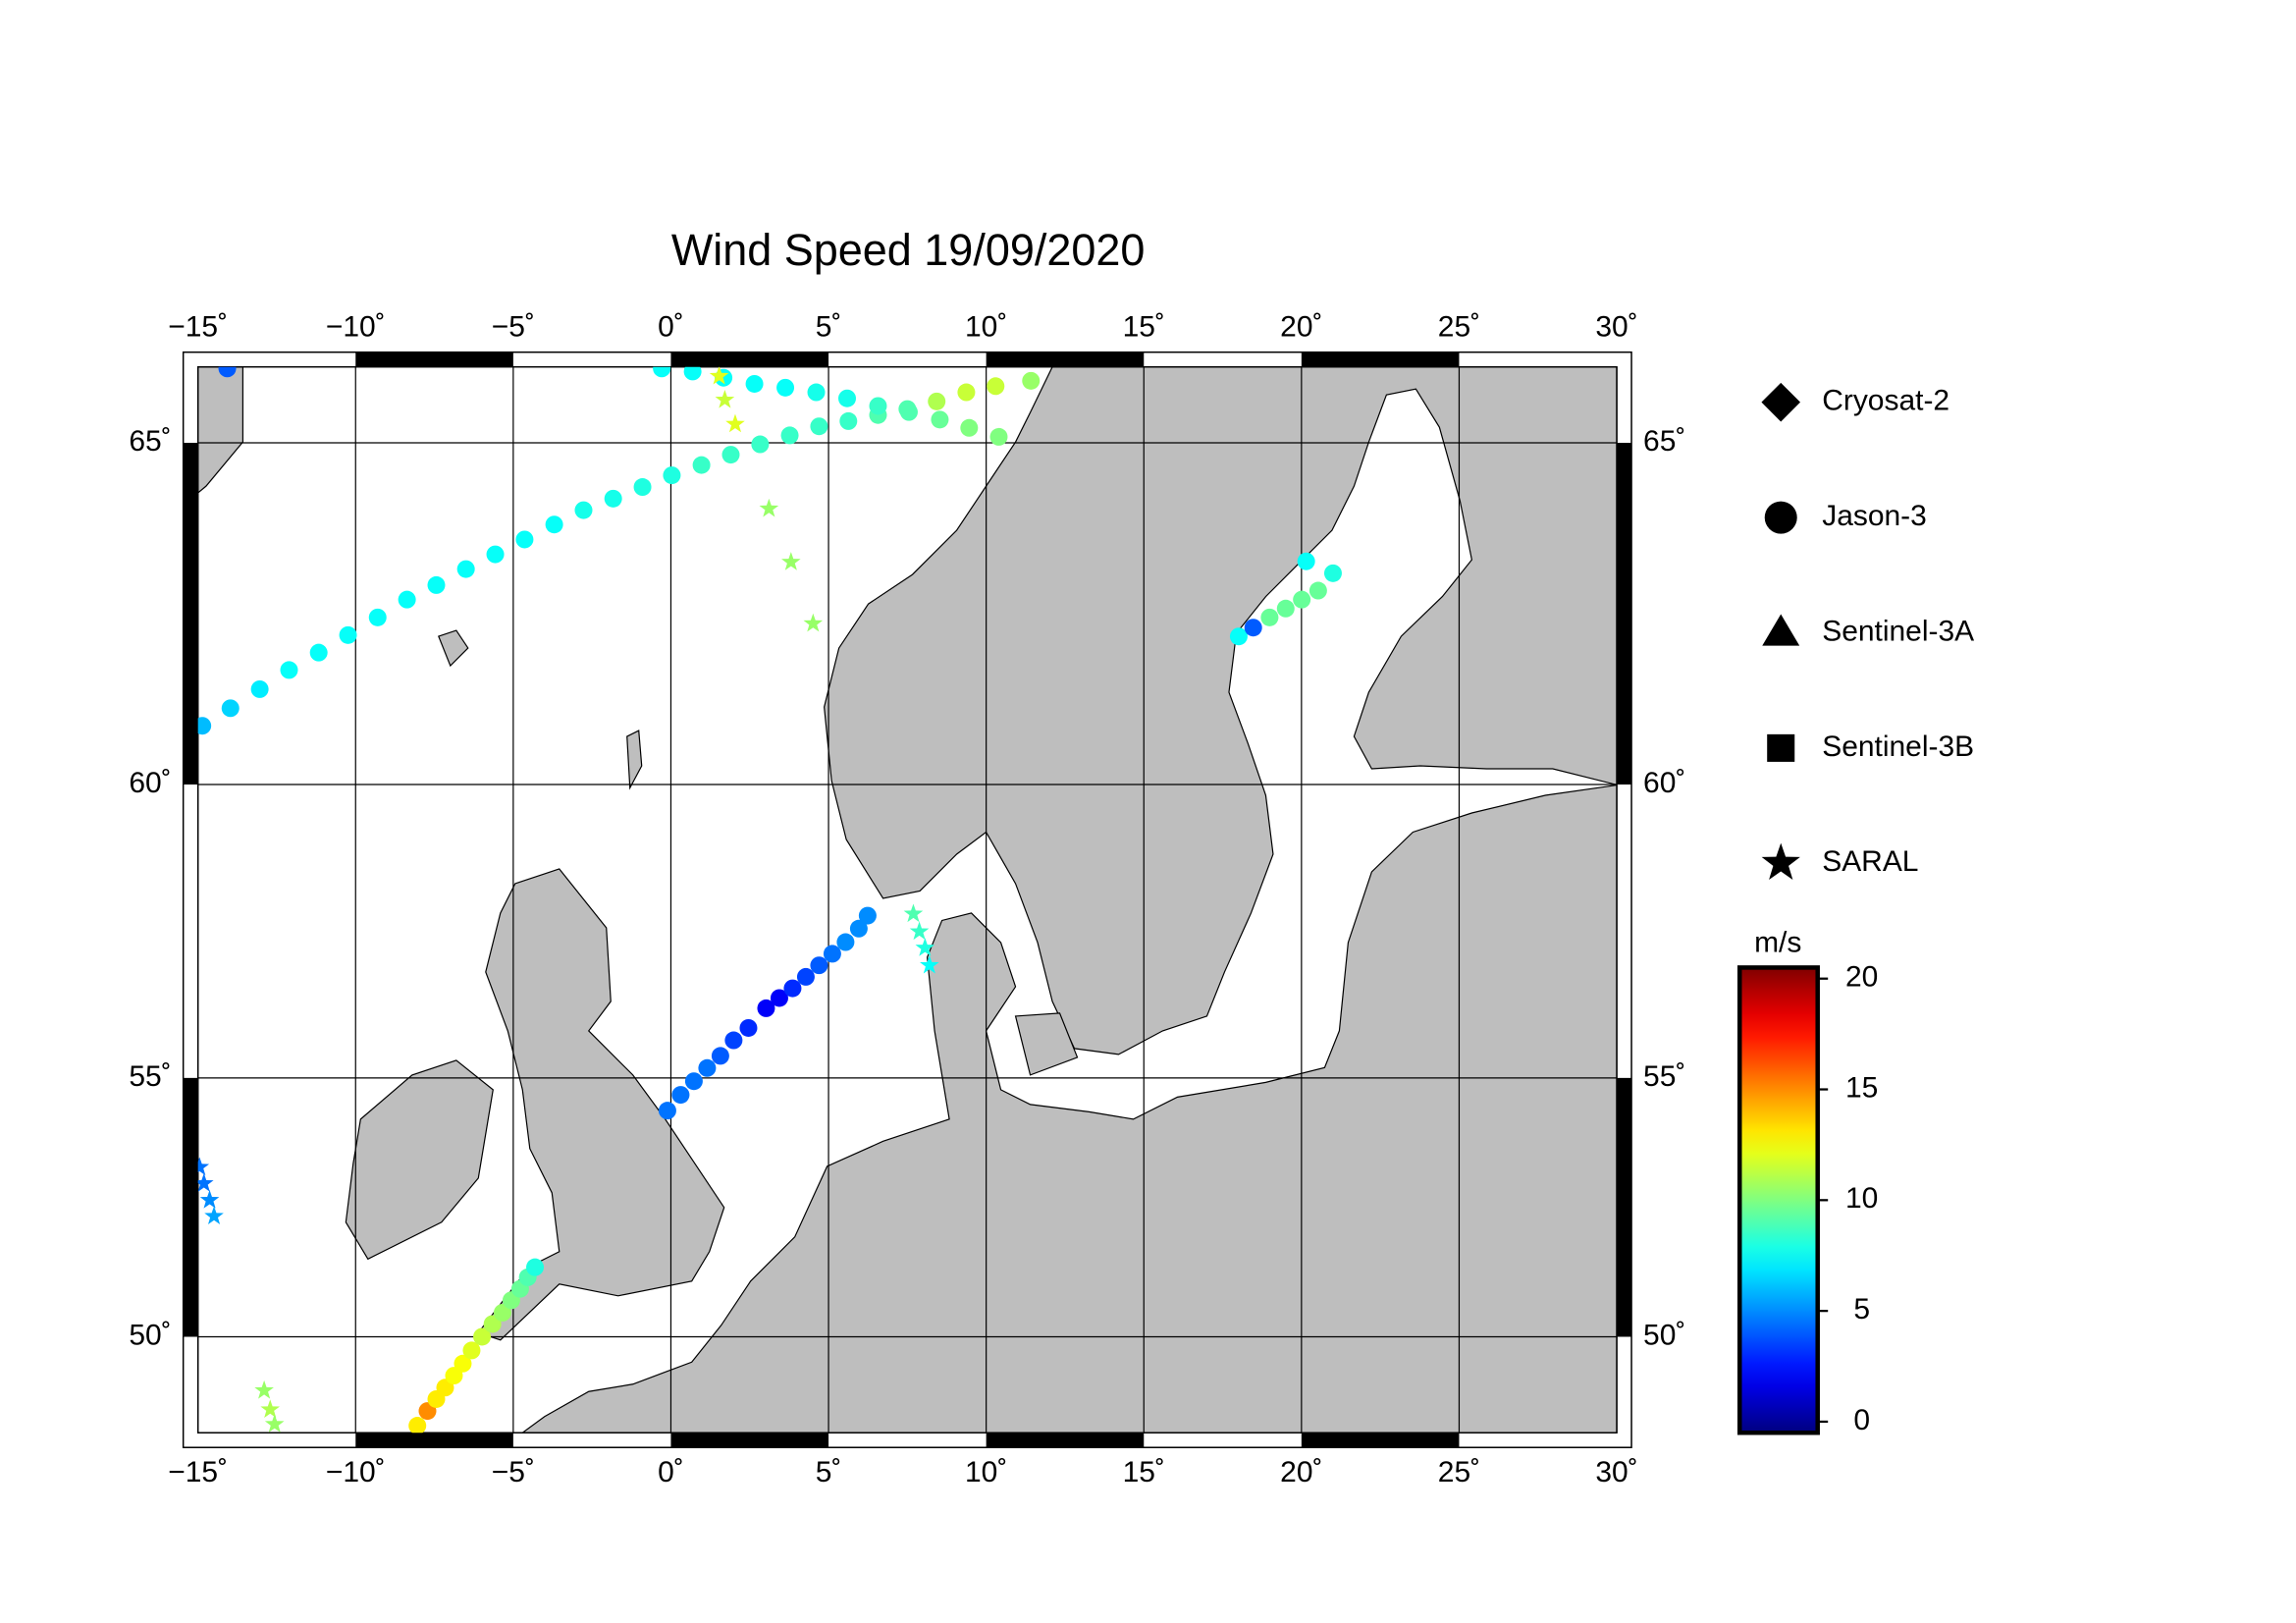  I want to click on great-britain, so click(601, 1104).